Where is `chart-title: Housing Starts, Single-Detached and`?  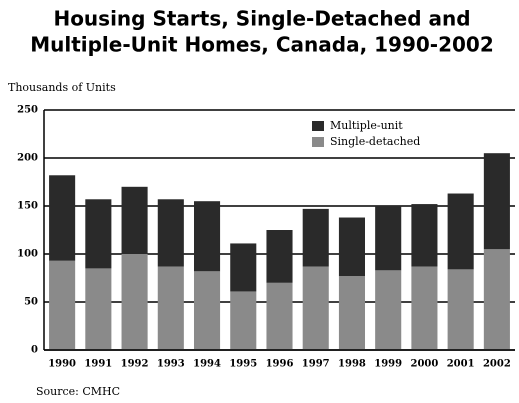 chart-title: Housing Starts, Single-Detached and is located at coordinates (261, 19).